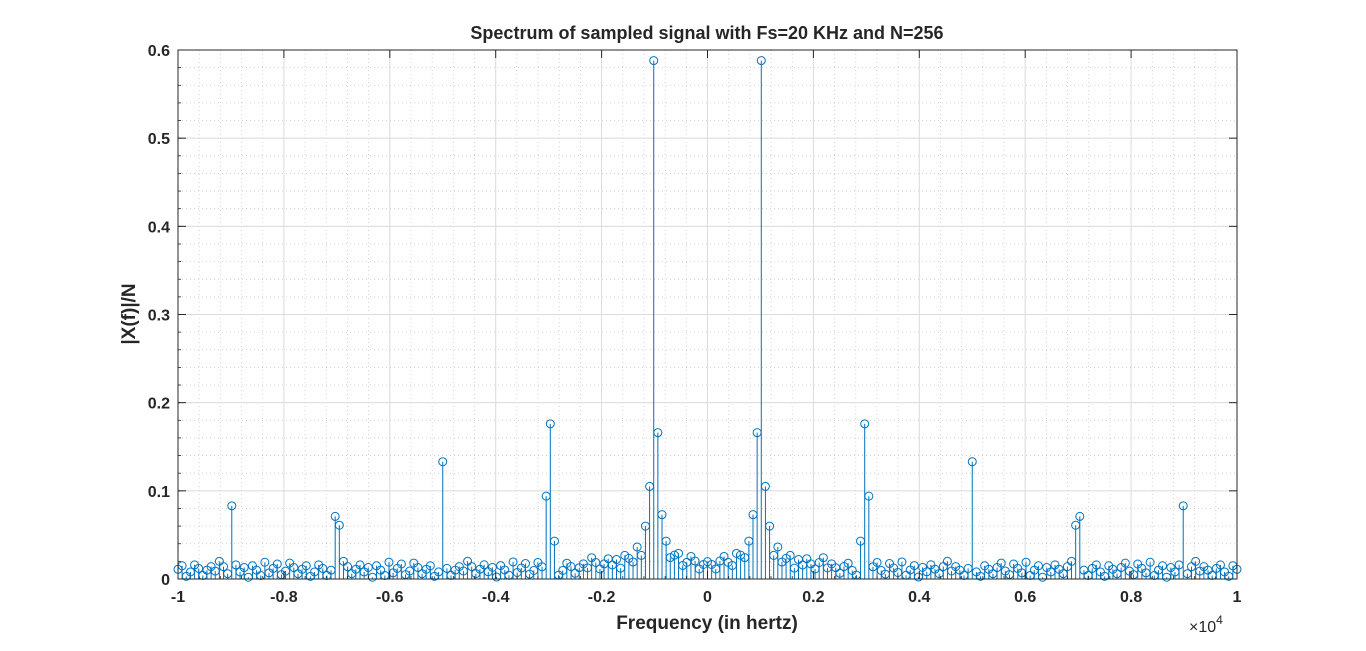 The image size is (1366, 651). What do you see at coordinates (813, 597) in the screenshot?
I see `x-tick-label: 0.2` at bounding box center [813, 597].